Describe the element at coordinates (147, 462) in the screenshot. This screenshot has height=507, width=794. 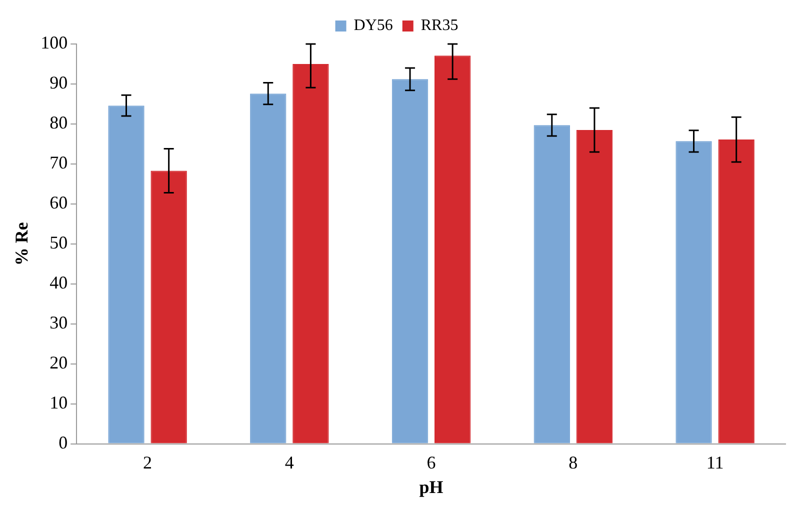
I see `x-tick-label: 2` at that location.